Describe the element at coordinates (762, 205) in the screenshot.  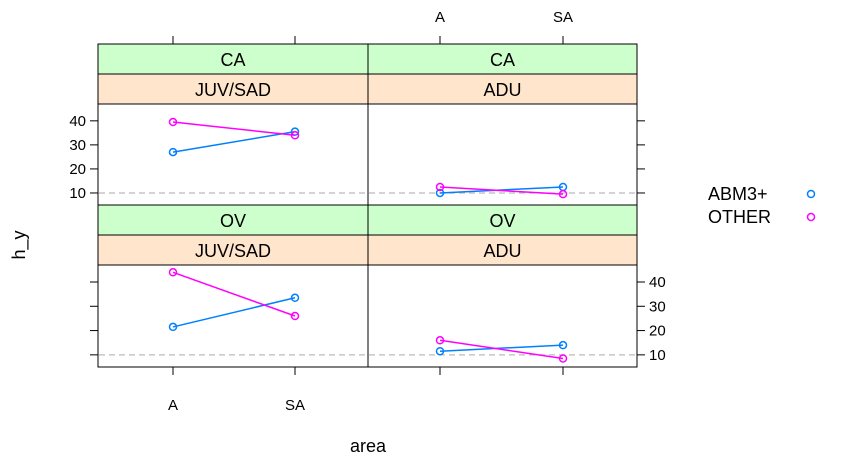
I see `legend: ABM3+ OTHER` at that location.